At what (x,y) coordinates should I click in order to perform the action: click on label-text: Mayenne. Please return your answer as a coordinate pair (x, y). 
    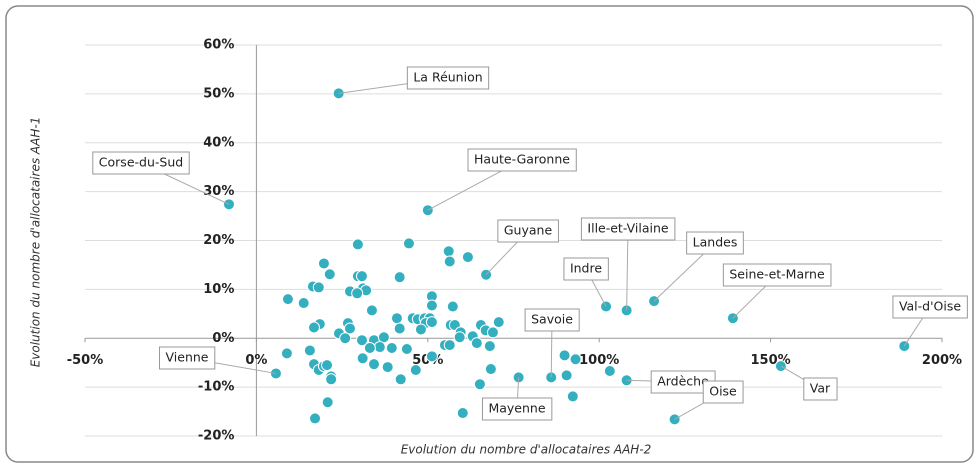
    Looking at the image, I should click on (516, 408).